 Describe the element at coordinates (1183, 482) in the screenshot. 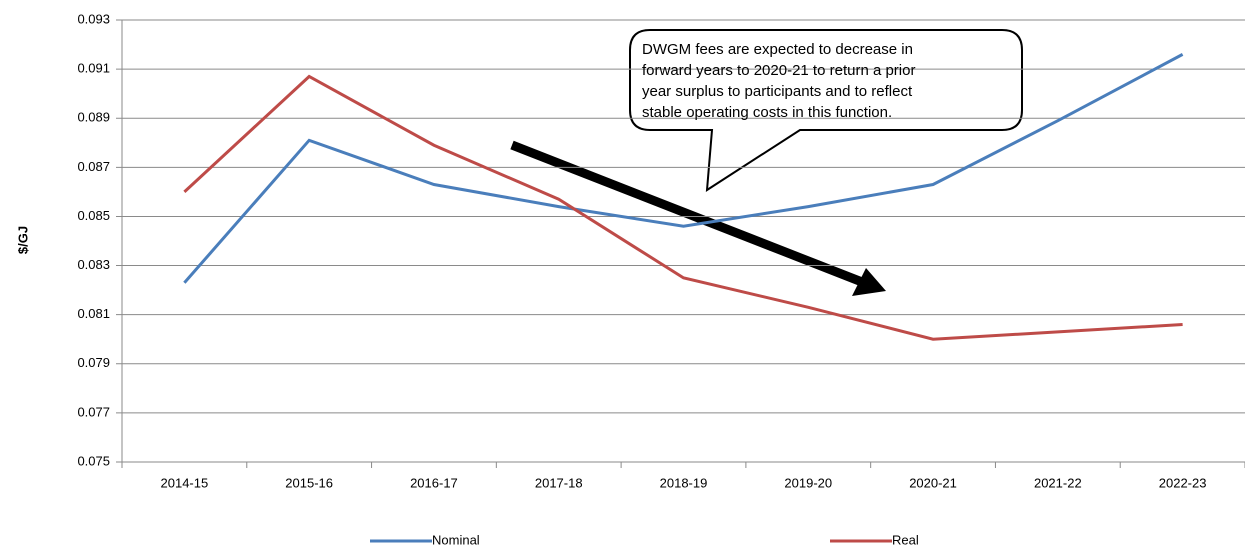

I see `x-tick-label: 2022-23` at that location.